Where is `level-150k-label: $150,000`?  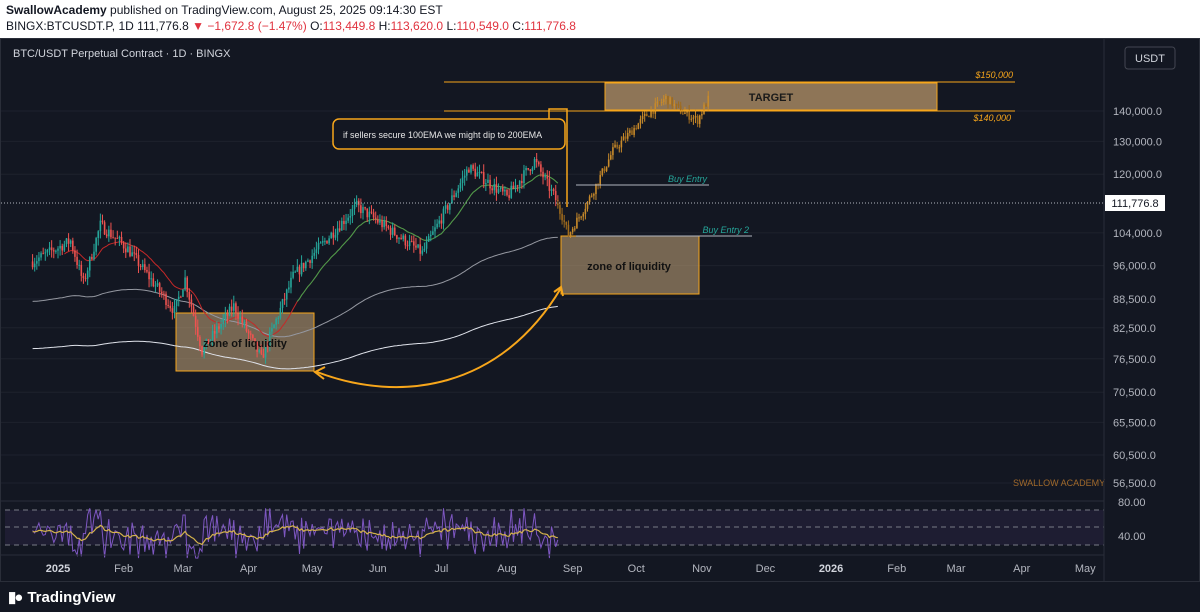 level-150k-label: $150,000 is located at coordinates (993, 75).